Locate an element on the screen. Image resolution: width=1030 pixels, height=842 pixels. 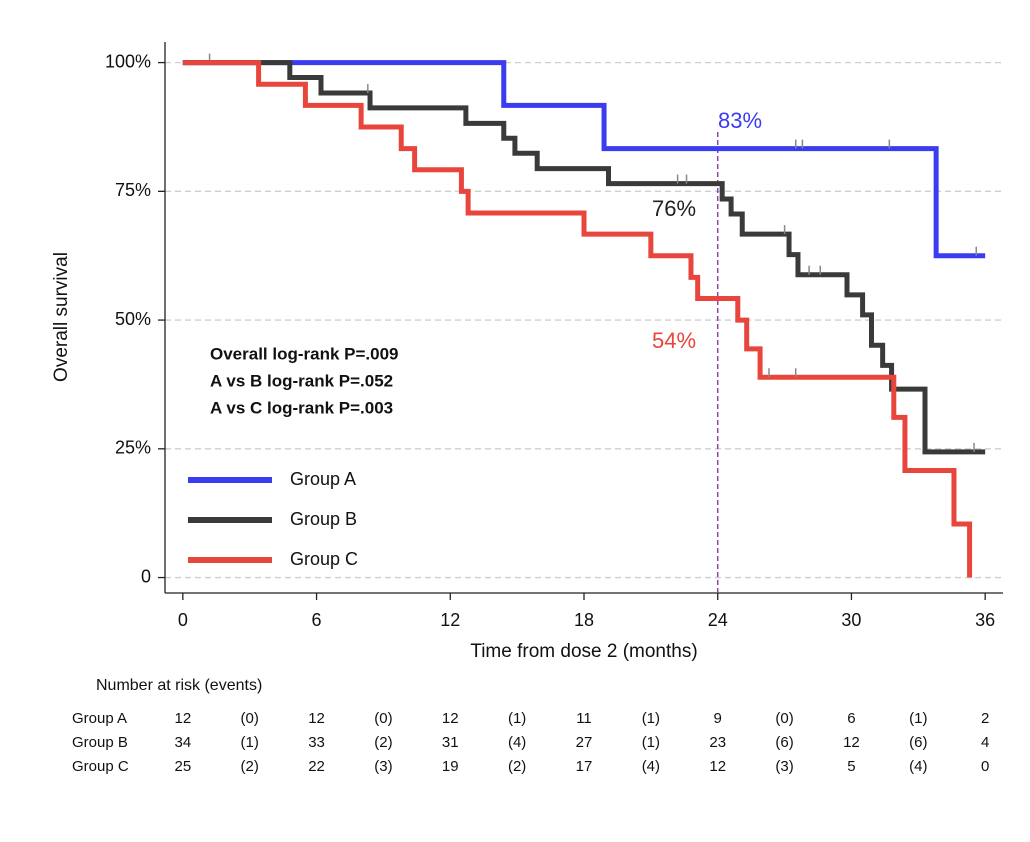
x-tick-label: 30 is located at coordinates (851, 620).